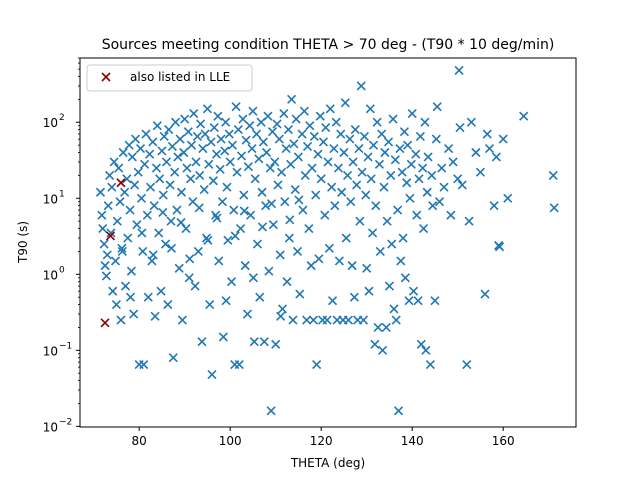 Image resolution: width=640 pixels, height=480 pixels. Describe the element at coordinates (412, 441) in the screenshot. I see `x-tick-label: 140` at that location.